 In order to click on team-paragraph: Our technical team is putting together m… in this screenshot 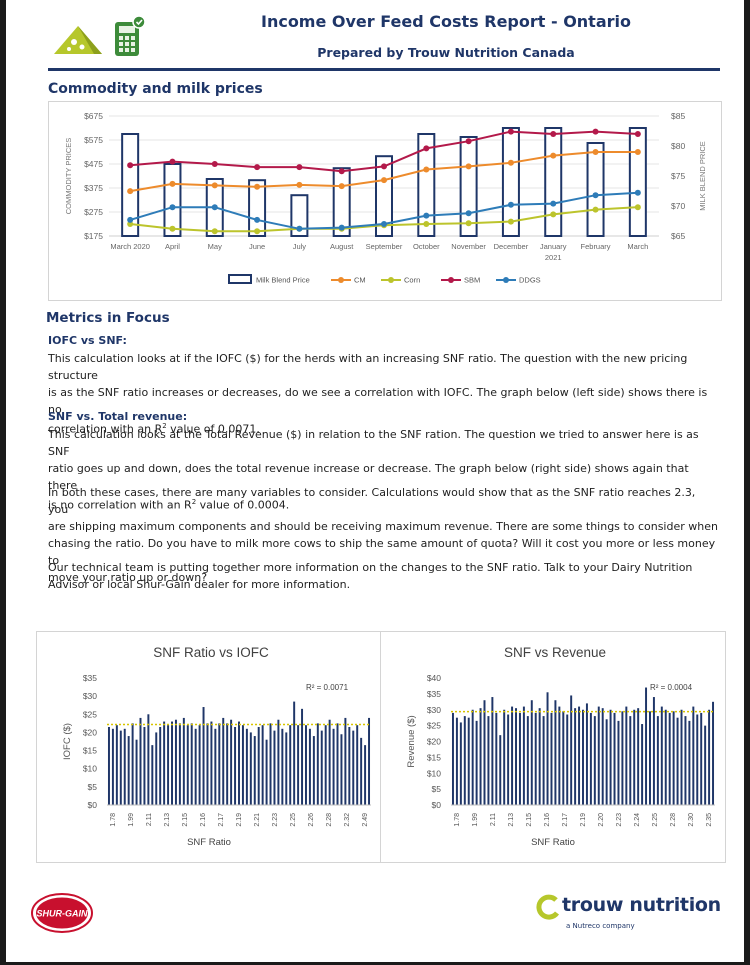, I will do `click(383, 576)`.